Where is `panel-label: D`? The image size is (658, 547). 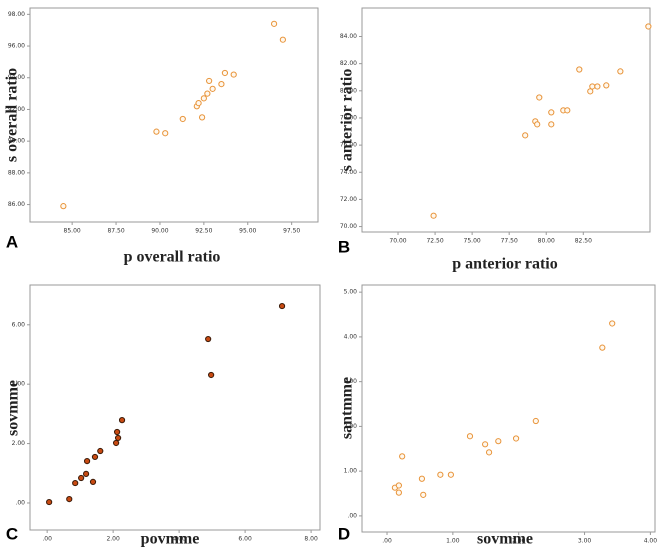
panel-label: D is located at coordinates (344, 533).